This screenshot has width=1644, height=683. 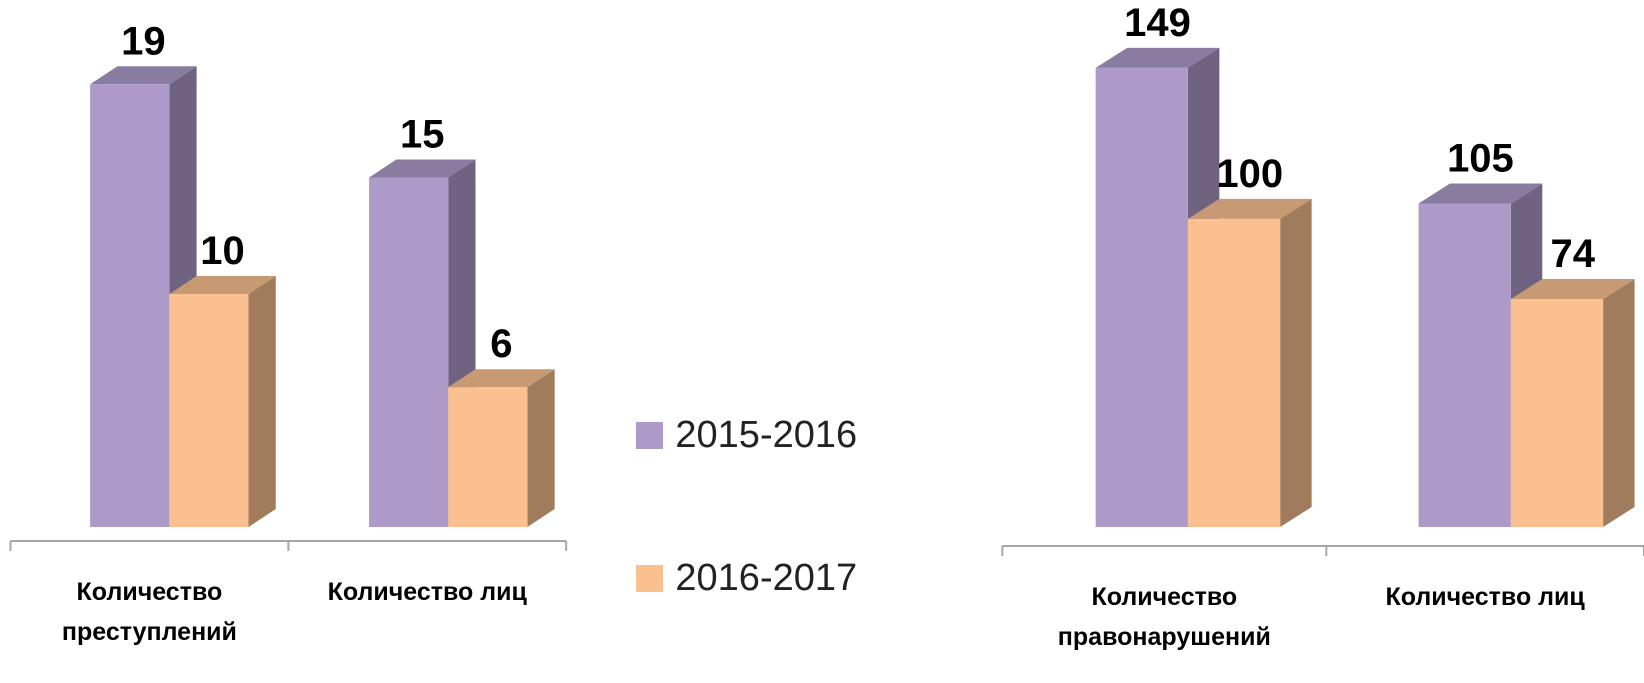 I want to click on data-label: 19, so click(x=143, y=41).